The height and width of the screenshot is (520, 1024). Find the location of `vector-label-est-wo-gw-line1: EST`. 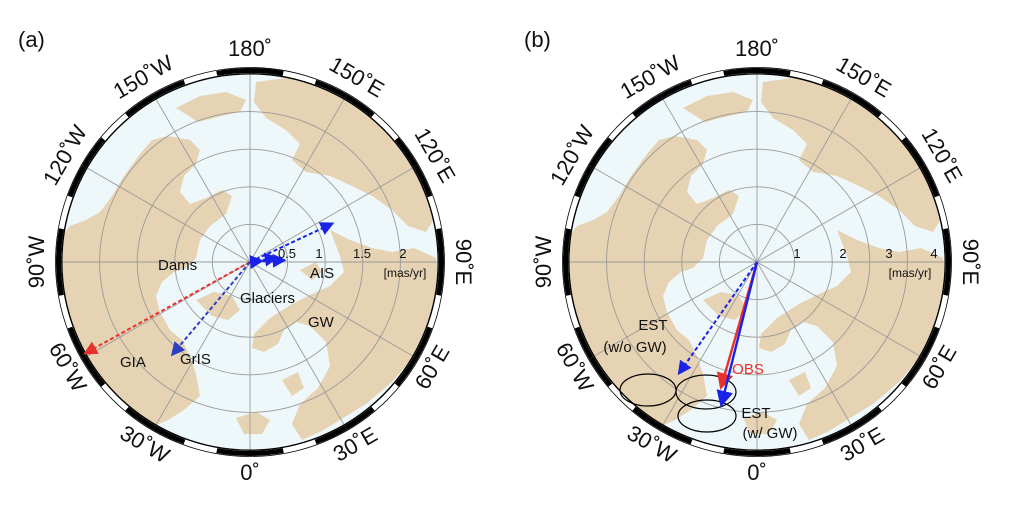

vector-label-est-wo-gw-line1: EST is located at coordinates (652, 325).